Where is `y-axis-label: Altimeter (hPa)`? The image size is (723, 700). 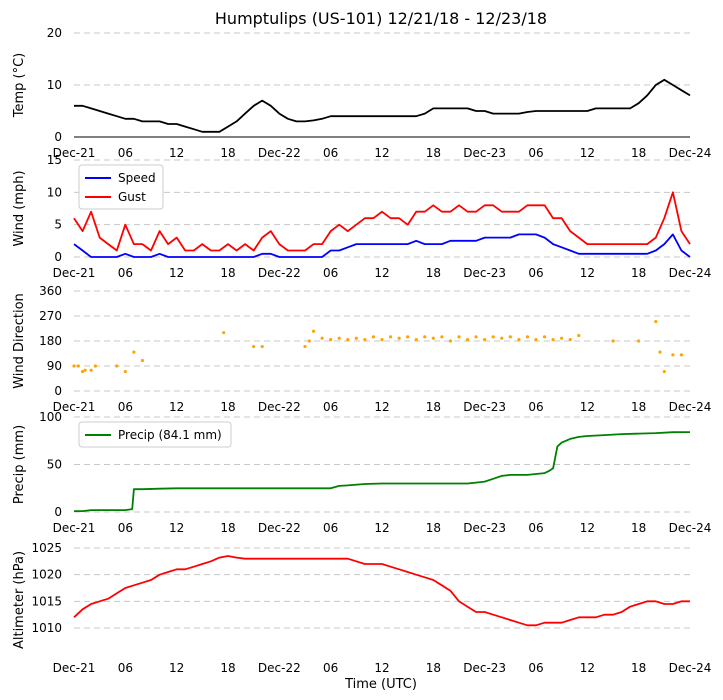
y-axis-label: Altimeter (hPa) is located at coordinates (19, 600).